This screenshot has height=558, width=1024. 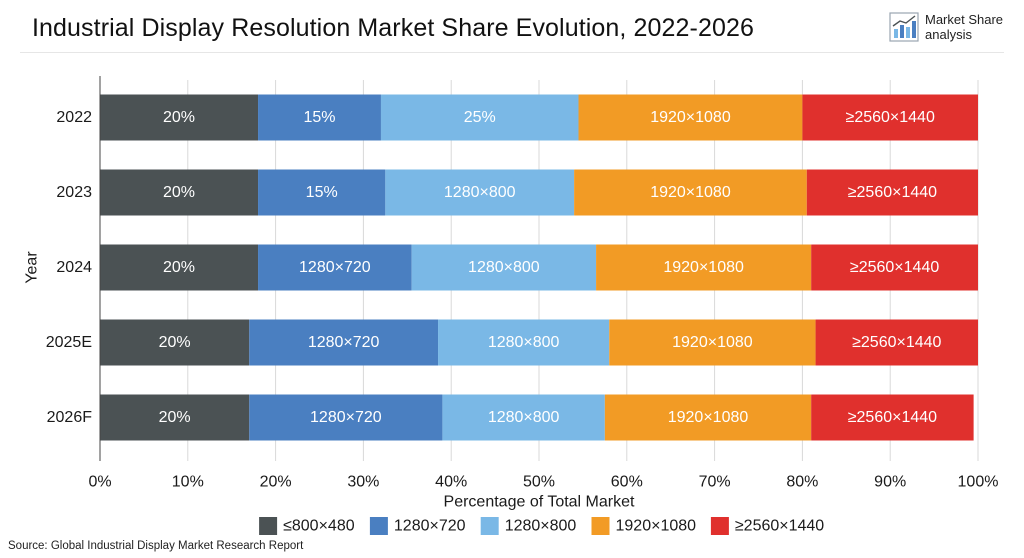 What do you see at coordinates (188, 482) in the screenshot?
I see `x-tick-label: 10%` at bounding box center [188, 482].